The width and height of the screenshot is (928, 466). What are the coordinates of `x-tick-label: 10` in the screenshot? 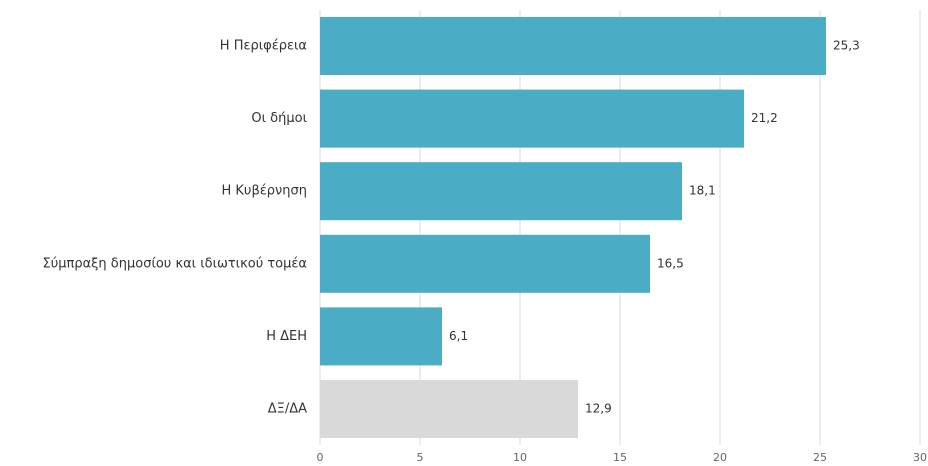 It's located at (520, 457).